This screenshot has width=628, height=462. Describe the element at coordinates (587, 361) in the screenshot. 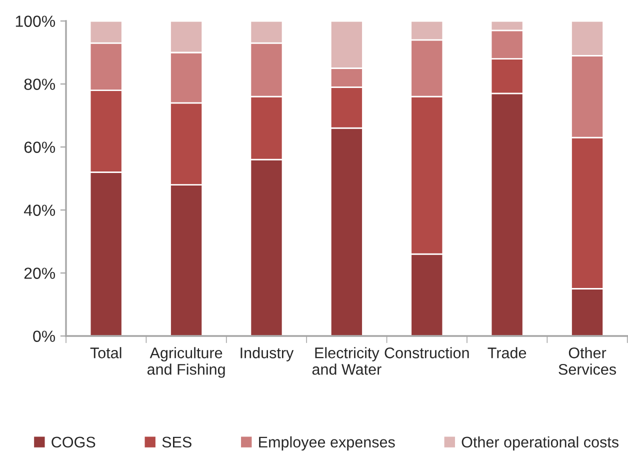

I see `x-tick-label: Other Services` at that location.